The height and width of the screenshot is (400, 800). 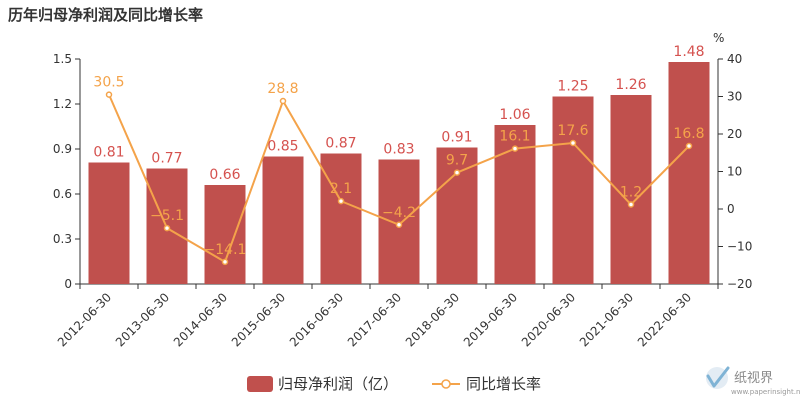 I want to click on growth-rate-label: 16.1, so click(x=514, y=137).